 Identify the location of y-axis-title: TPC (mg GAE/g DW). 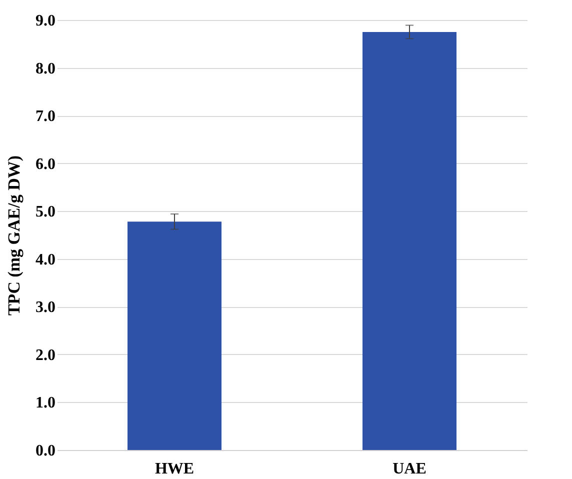
(14, 235).